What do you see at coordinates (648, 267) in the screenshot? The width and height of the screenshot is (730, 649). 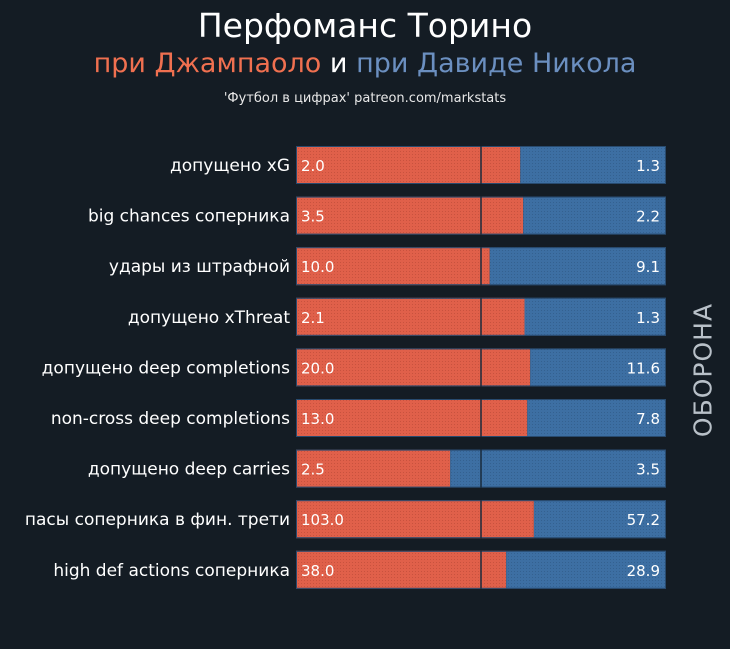 I see `value-label-series2: 9.1` at bounding box center [648, 267].